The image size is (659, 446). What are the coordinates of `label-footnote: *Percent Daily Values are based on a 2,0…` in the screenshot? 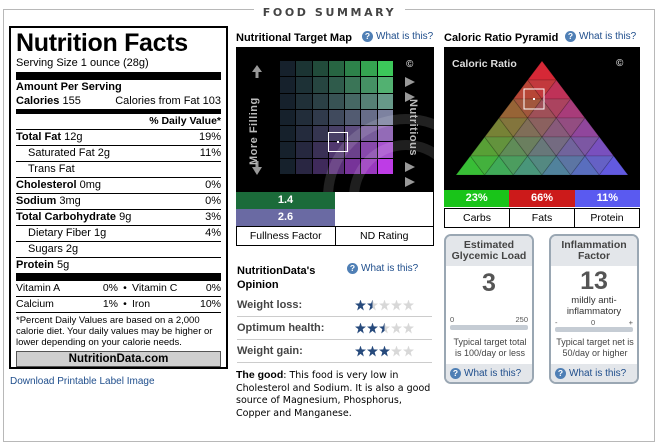 It's located at (114, 331).